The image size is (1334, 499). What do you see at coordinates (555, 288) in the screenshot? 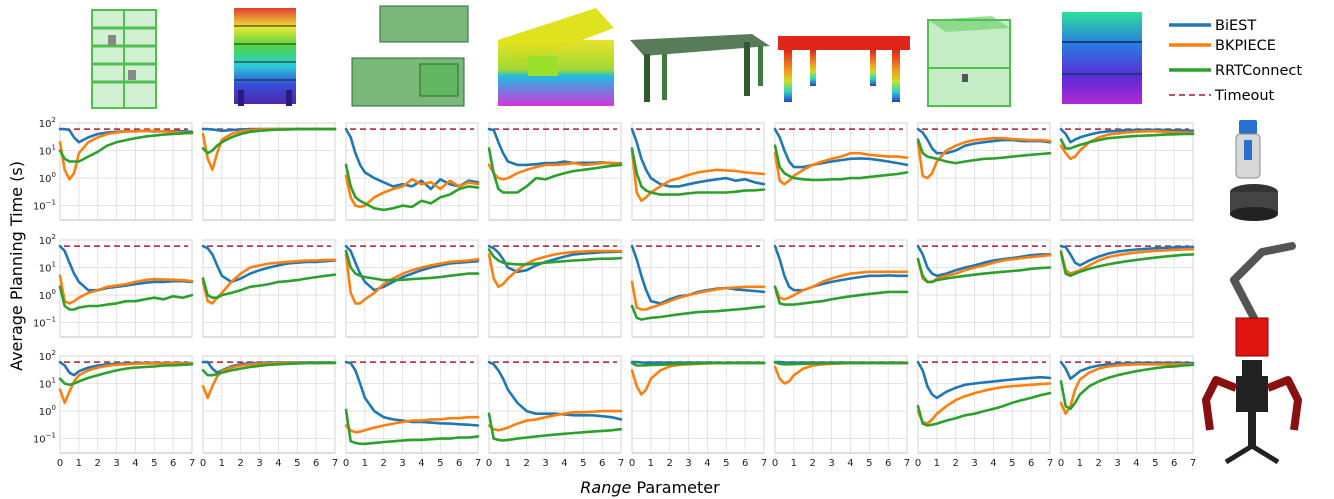
I see `panel-r2-c4` at bounding box center [555, 288].